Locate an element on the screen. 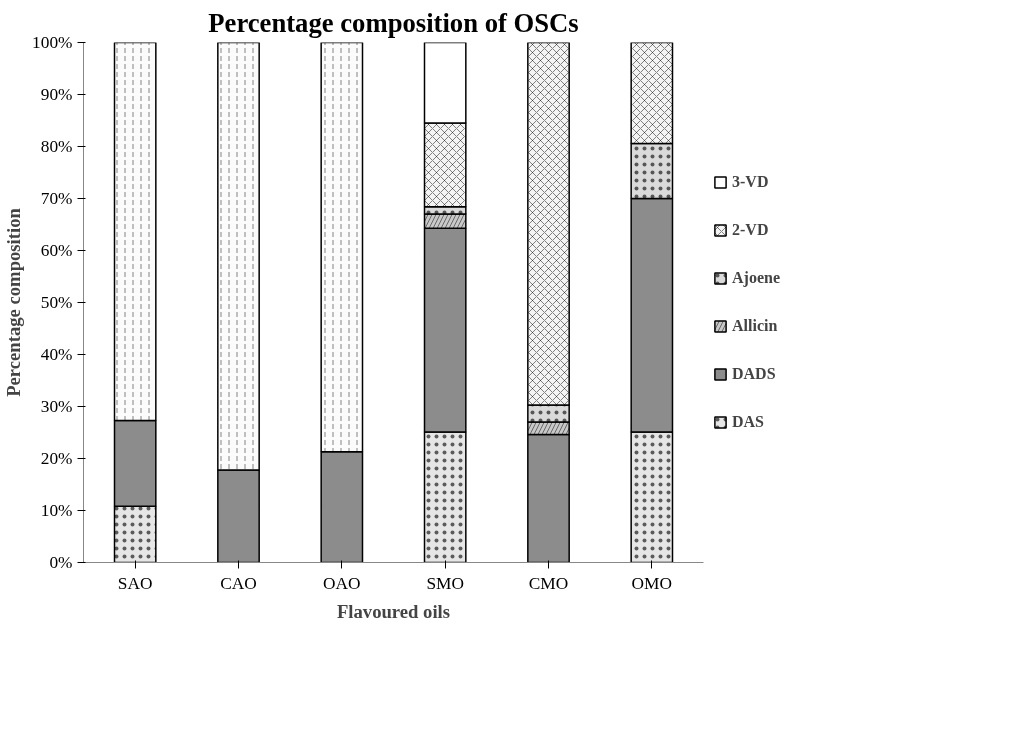 The image size is (1016, 733). legend-label: Ajoene is located at coordinates (756, 278).